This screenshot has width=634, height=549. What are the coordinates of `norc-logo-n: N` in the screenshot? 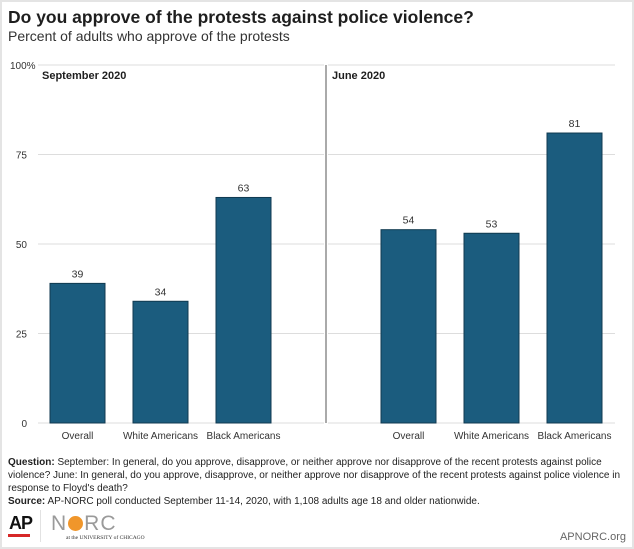 It's located at (59, 523).